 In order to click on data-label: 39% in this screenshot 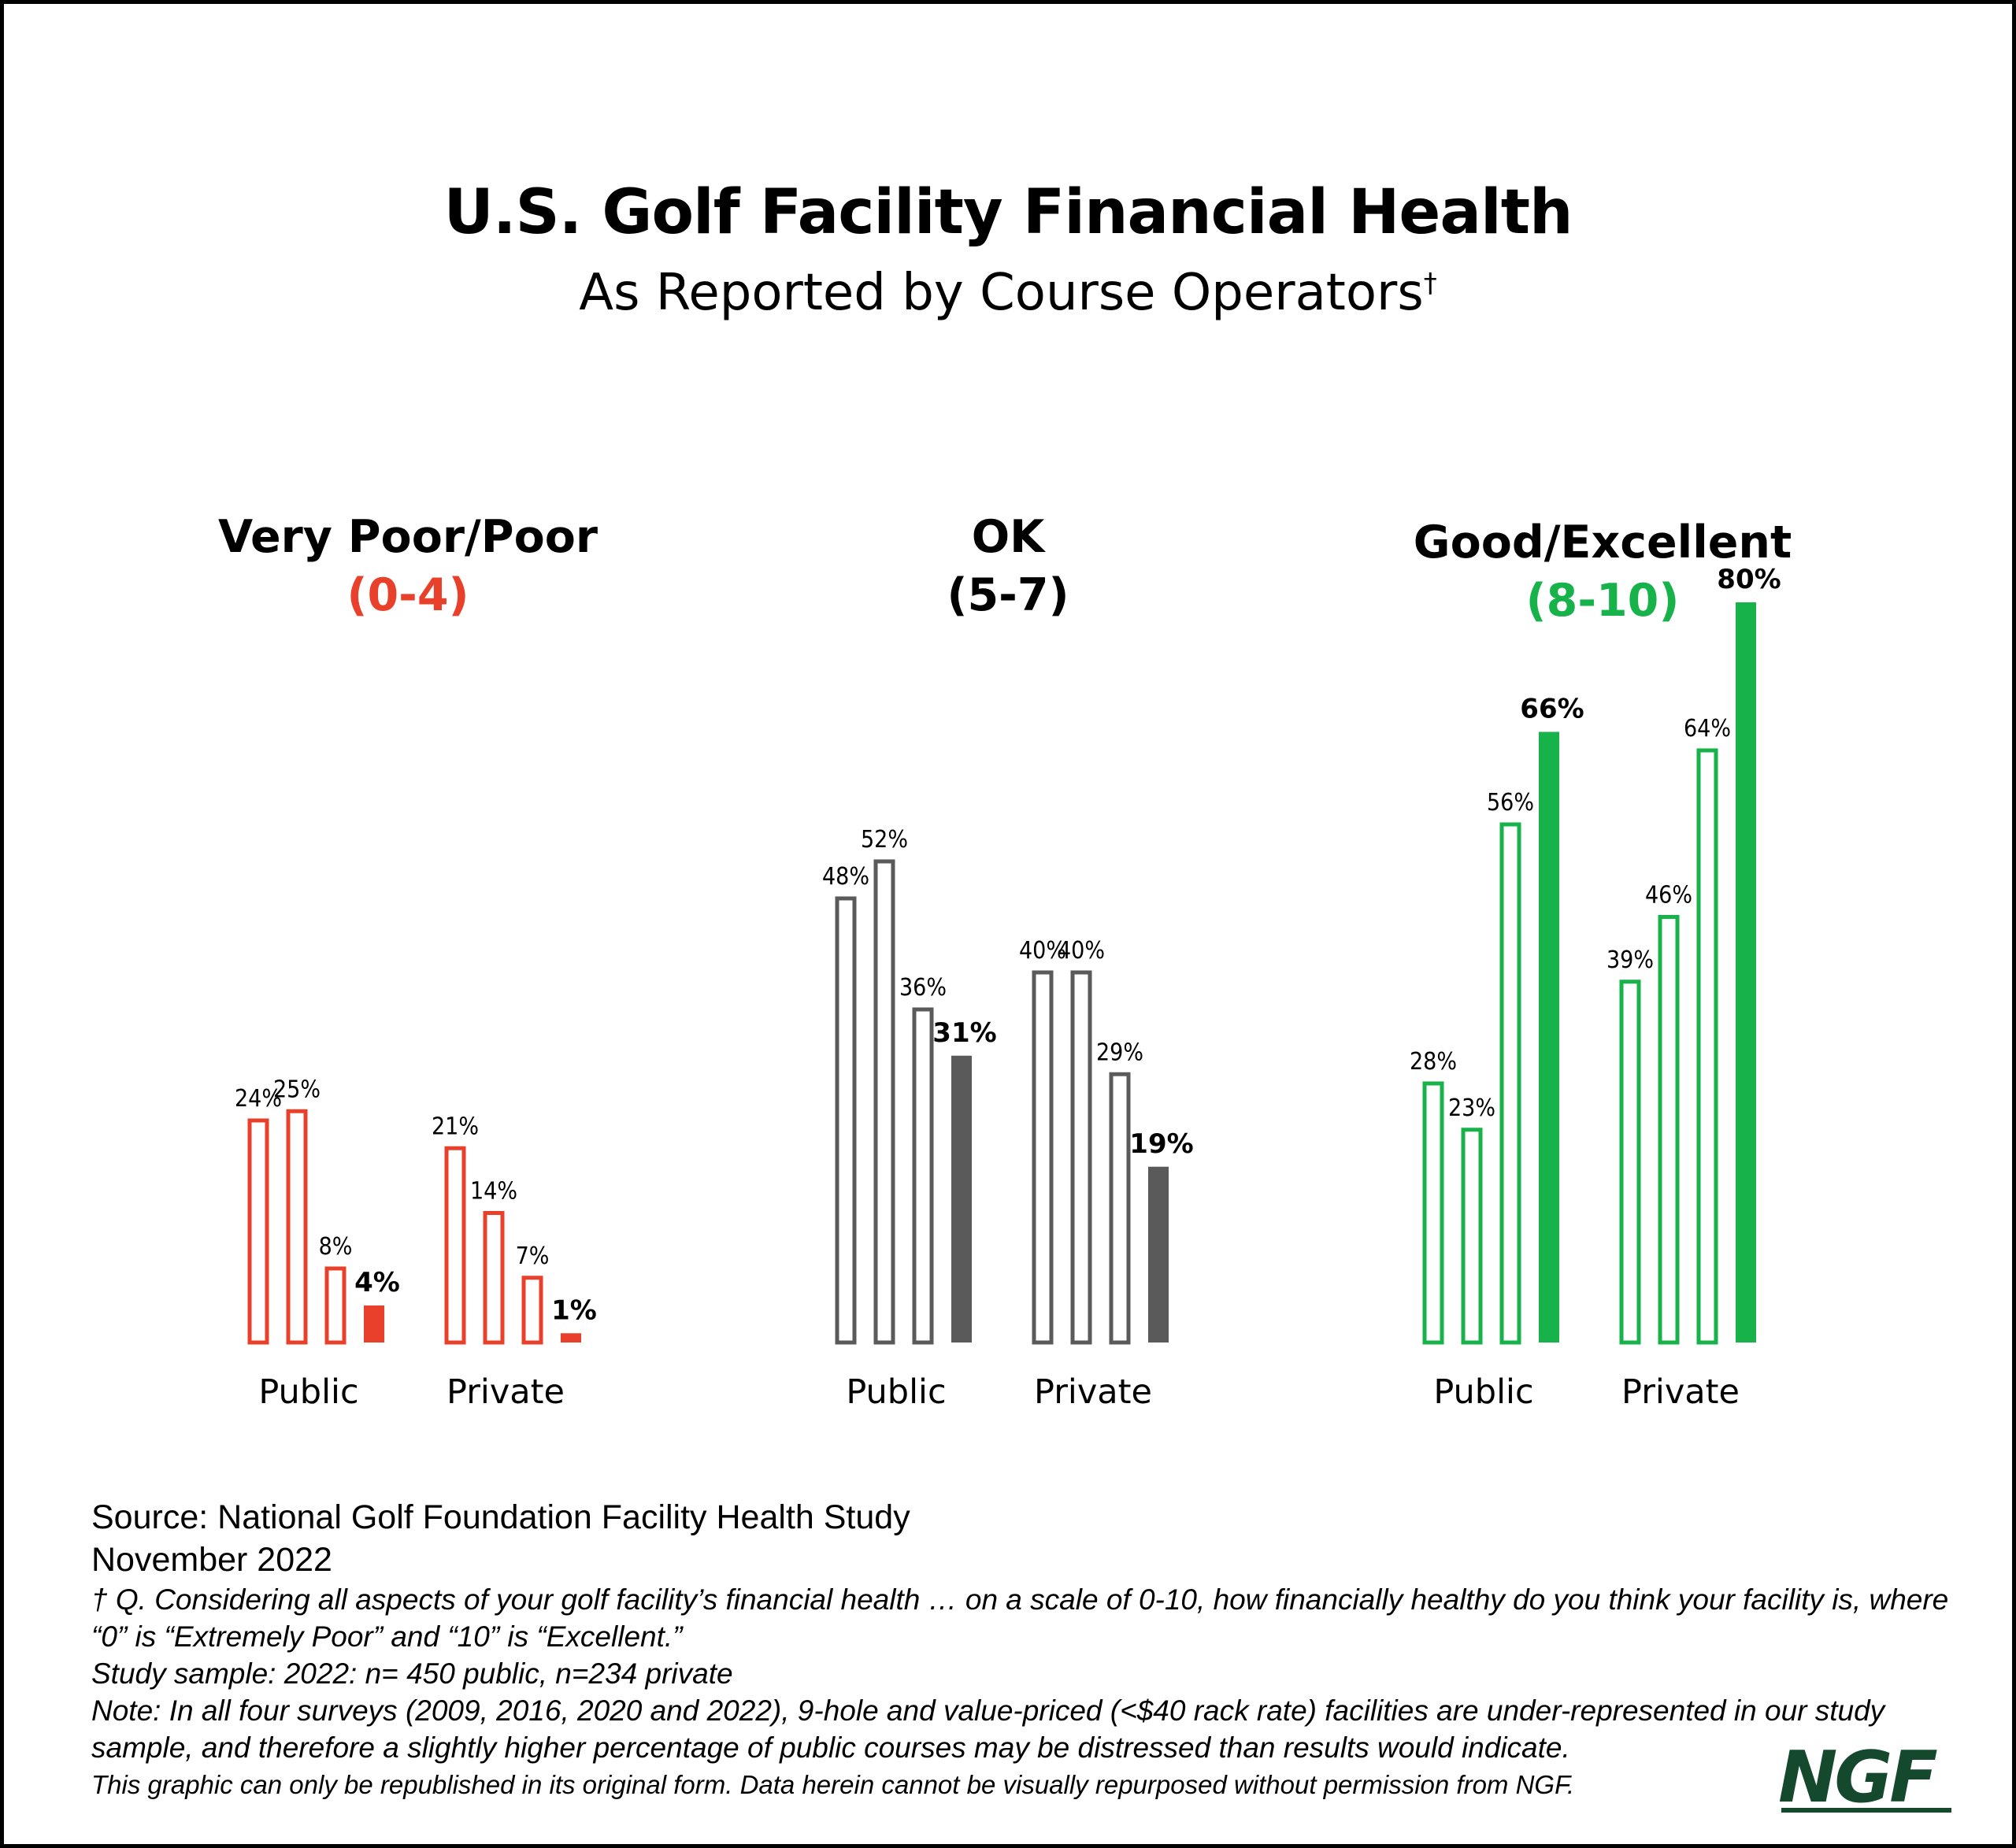, I will do `click(1630, 960)`.